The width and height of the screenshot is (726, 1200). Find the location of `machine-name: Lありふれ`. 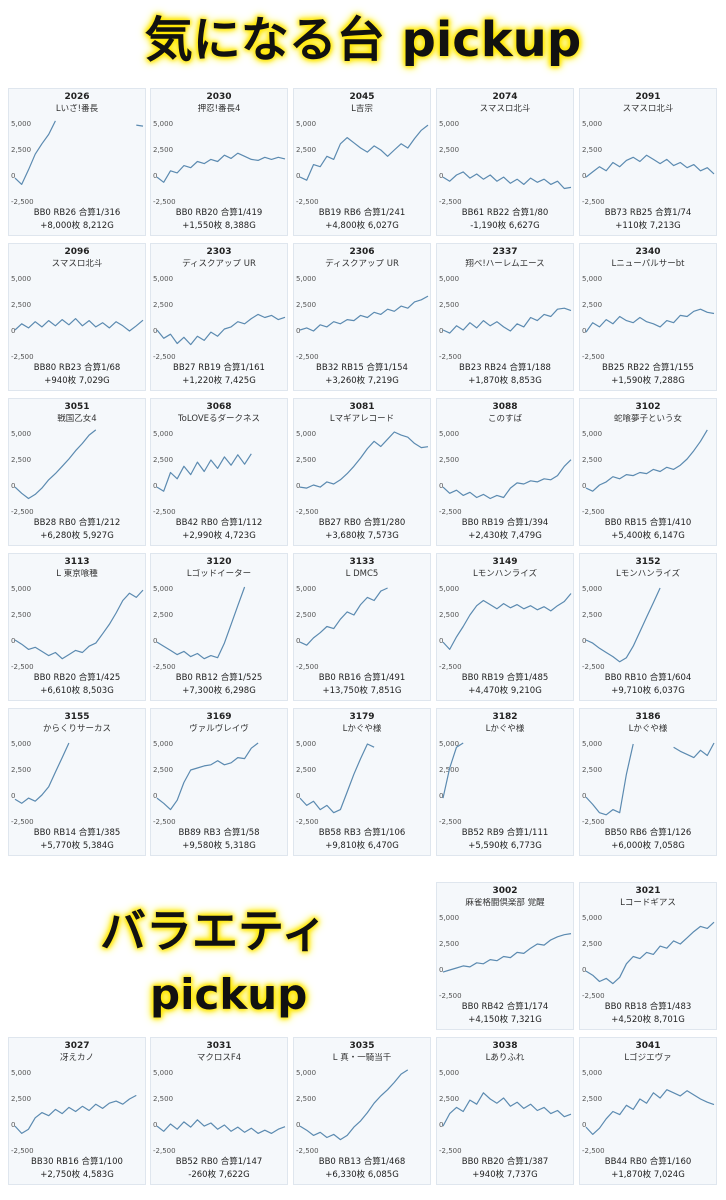

machine-name: Lありふれ is located at coordinates (505, 1058).